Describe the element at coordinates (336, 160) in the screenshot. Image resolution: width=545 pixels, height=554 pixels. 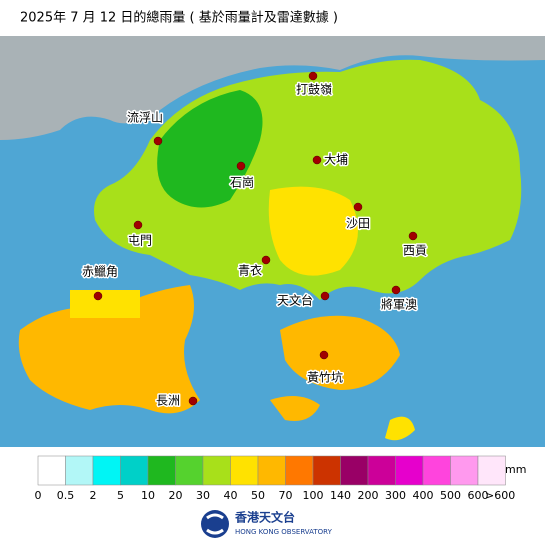
I see `place-label: 大埔` at that location.